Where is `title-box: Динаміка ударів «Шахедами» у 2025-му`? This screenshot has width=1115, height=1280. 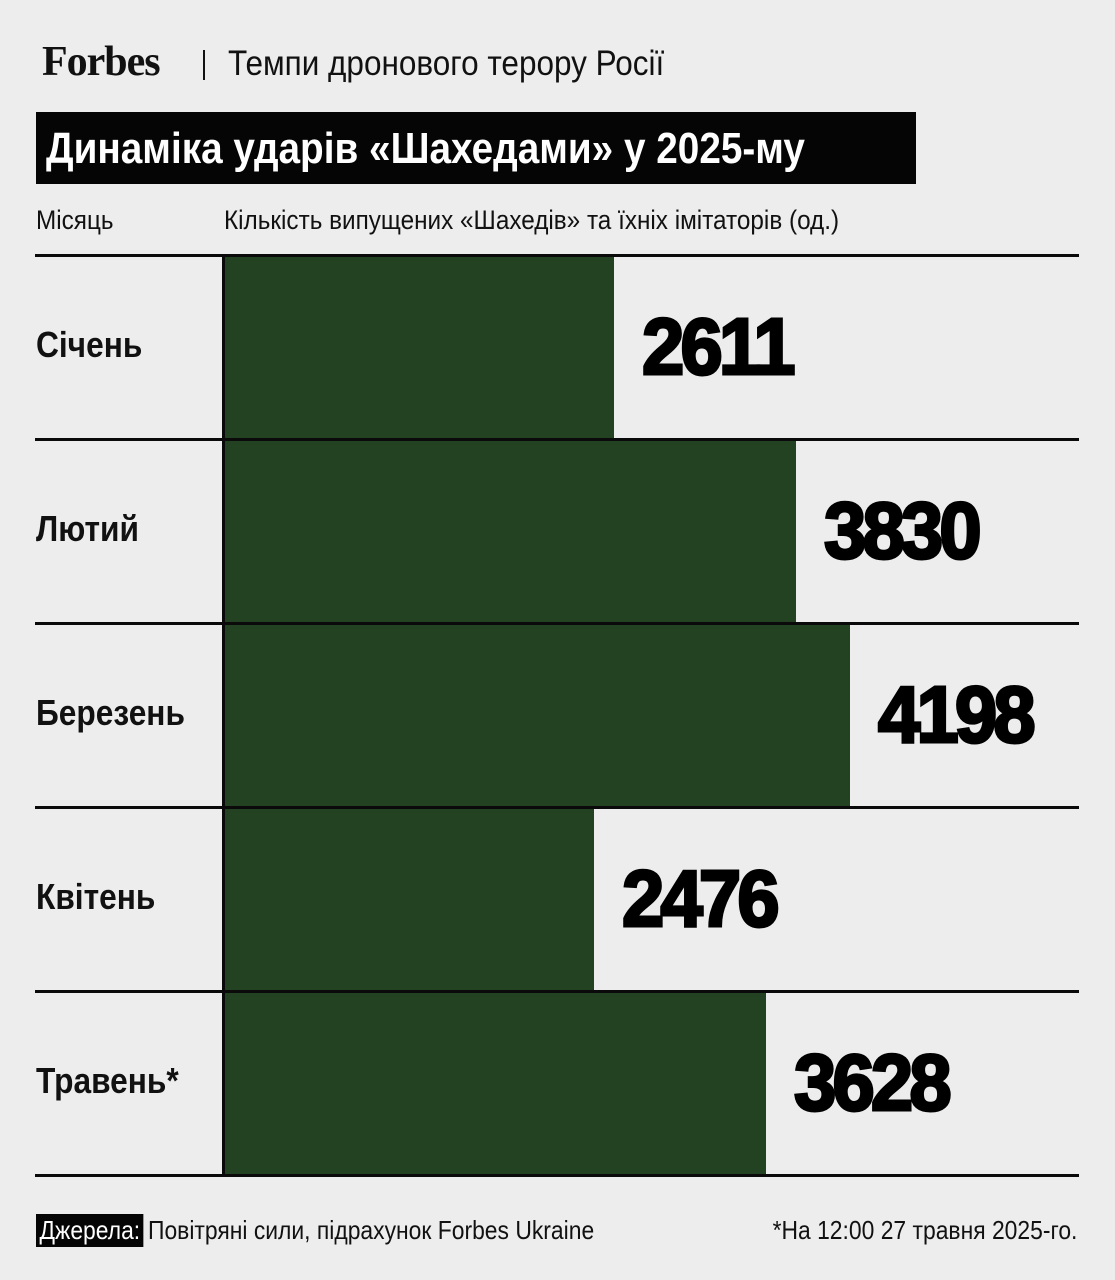
title-box: Динаміка ударів «Шахедами» у 2025-му is located at coordinates (476, 148).